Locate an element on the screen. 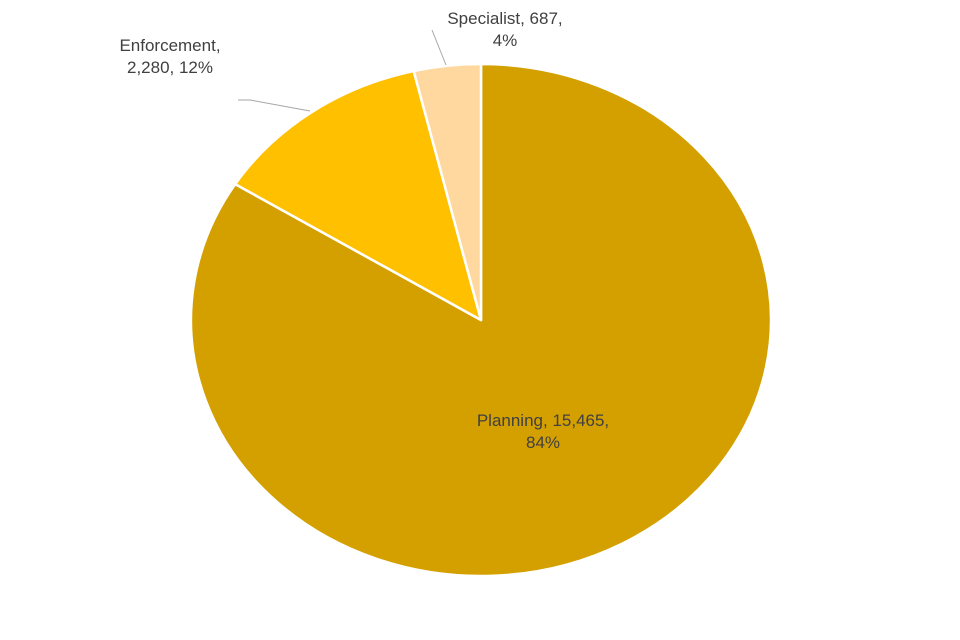  leader-line-enforcement is located at coordinates (274, 105).